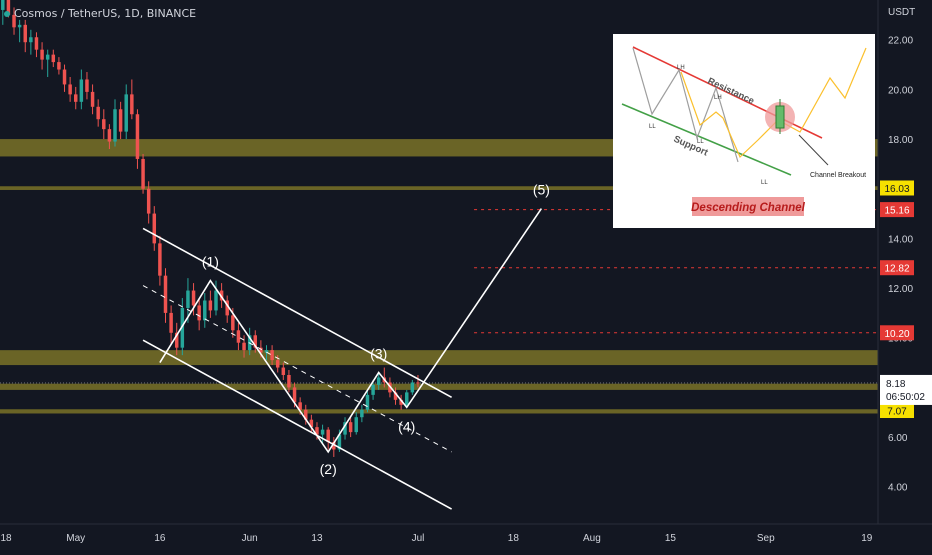 The image size is (932, 555). I want to click on channel-mid-line, so click(297, 369).